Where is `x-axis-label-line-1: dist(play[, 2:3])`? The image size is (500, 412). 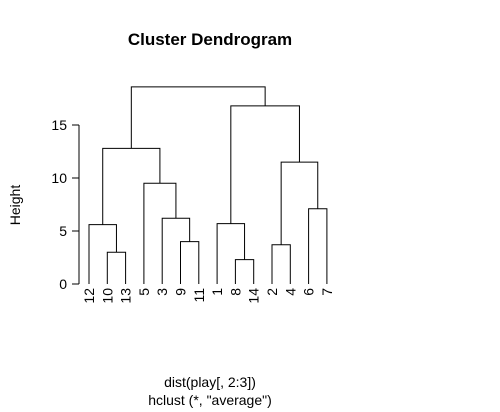 x-axis-label-line-1: dist(play[, 2:3]) is located at coordinates (210, 382).